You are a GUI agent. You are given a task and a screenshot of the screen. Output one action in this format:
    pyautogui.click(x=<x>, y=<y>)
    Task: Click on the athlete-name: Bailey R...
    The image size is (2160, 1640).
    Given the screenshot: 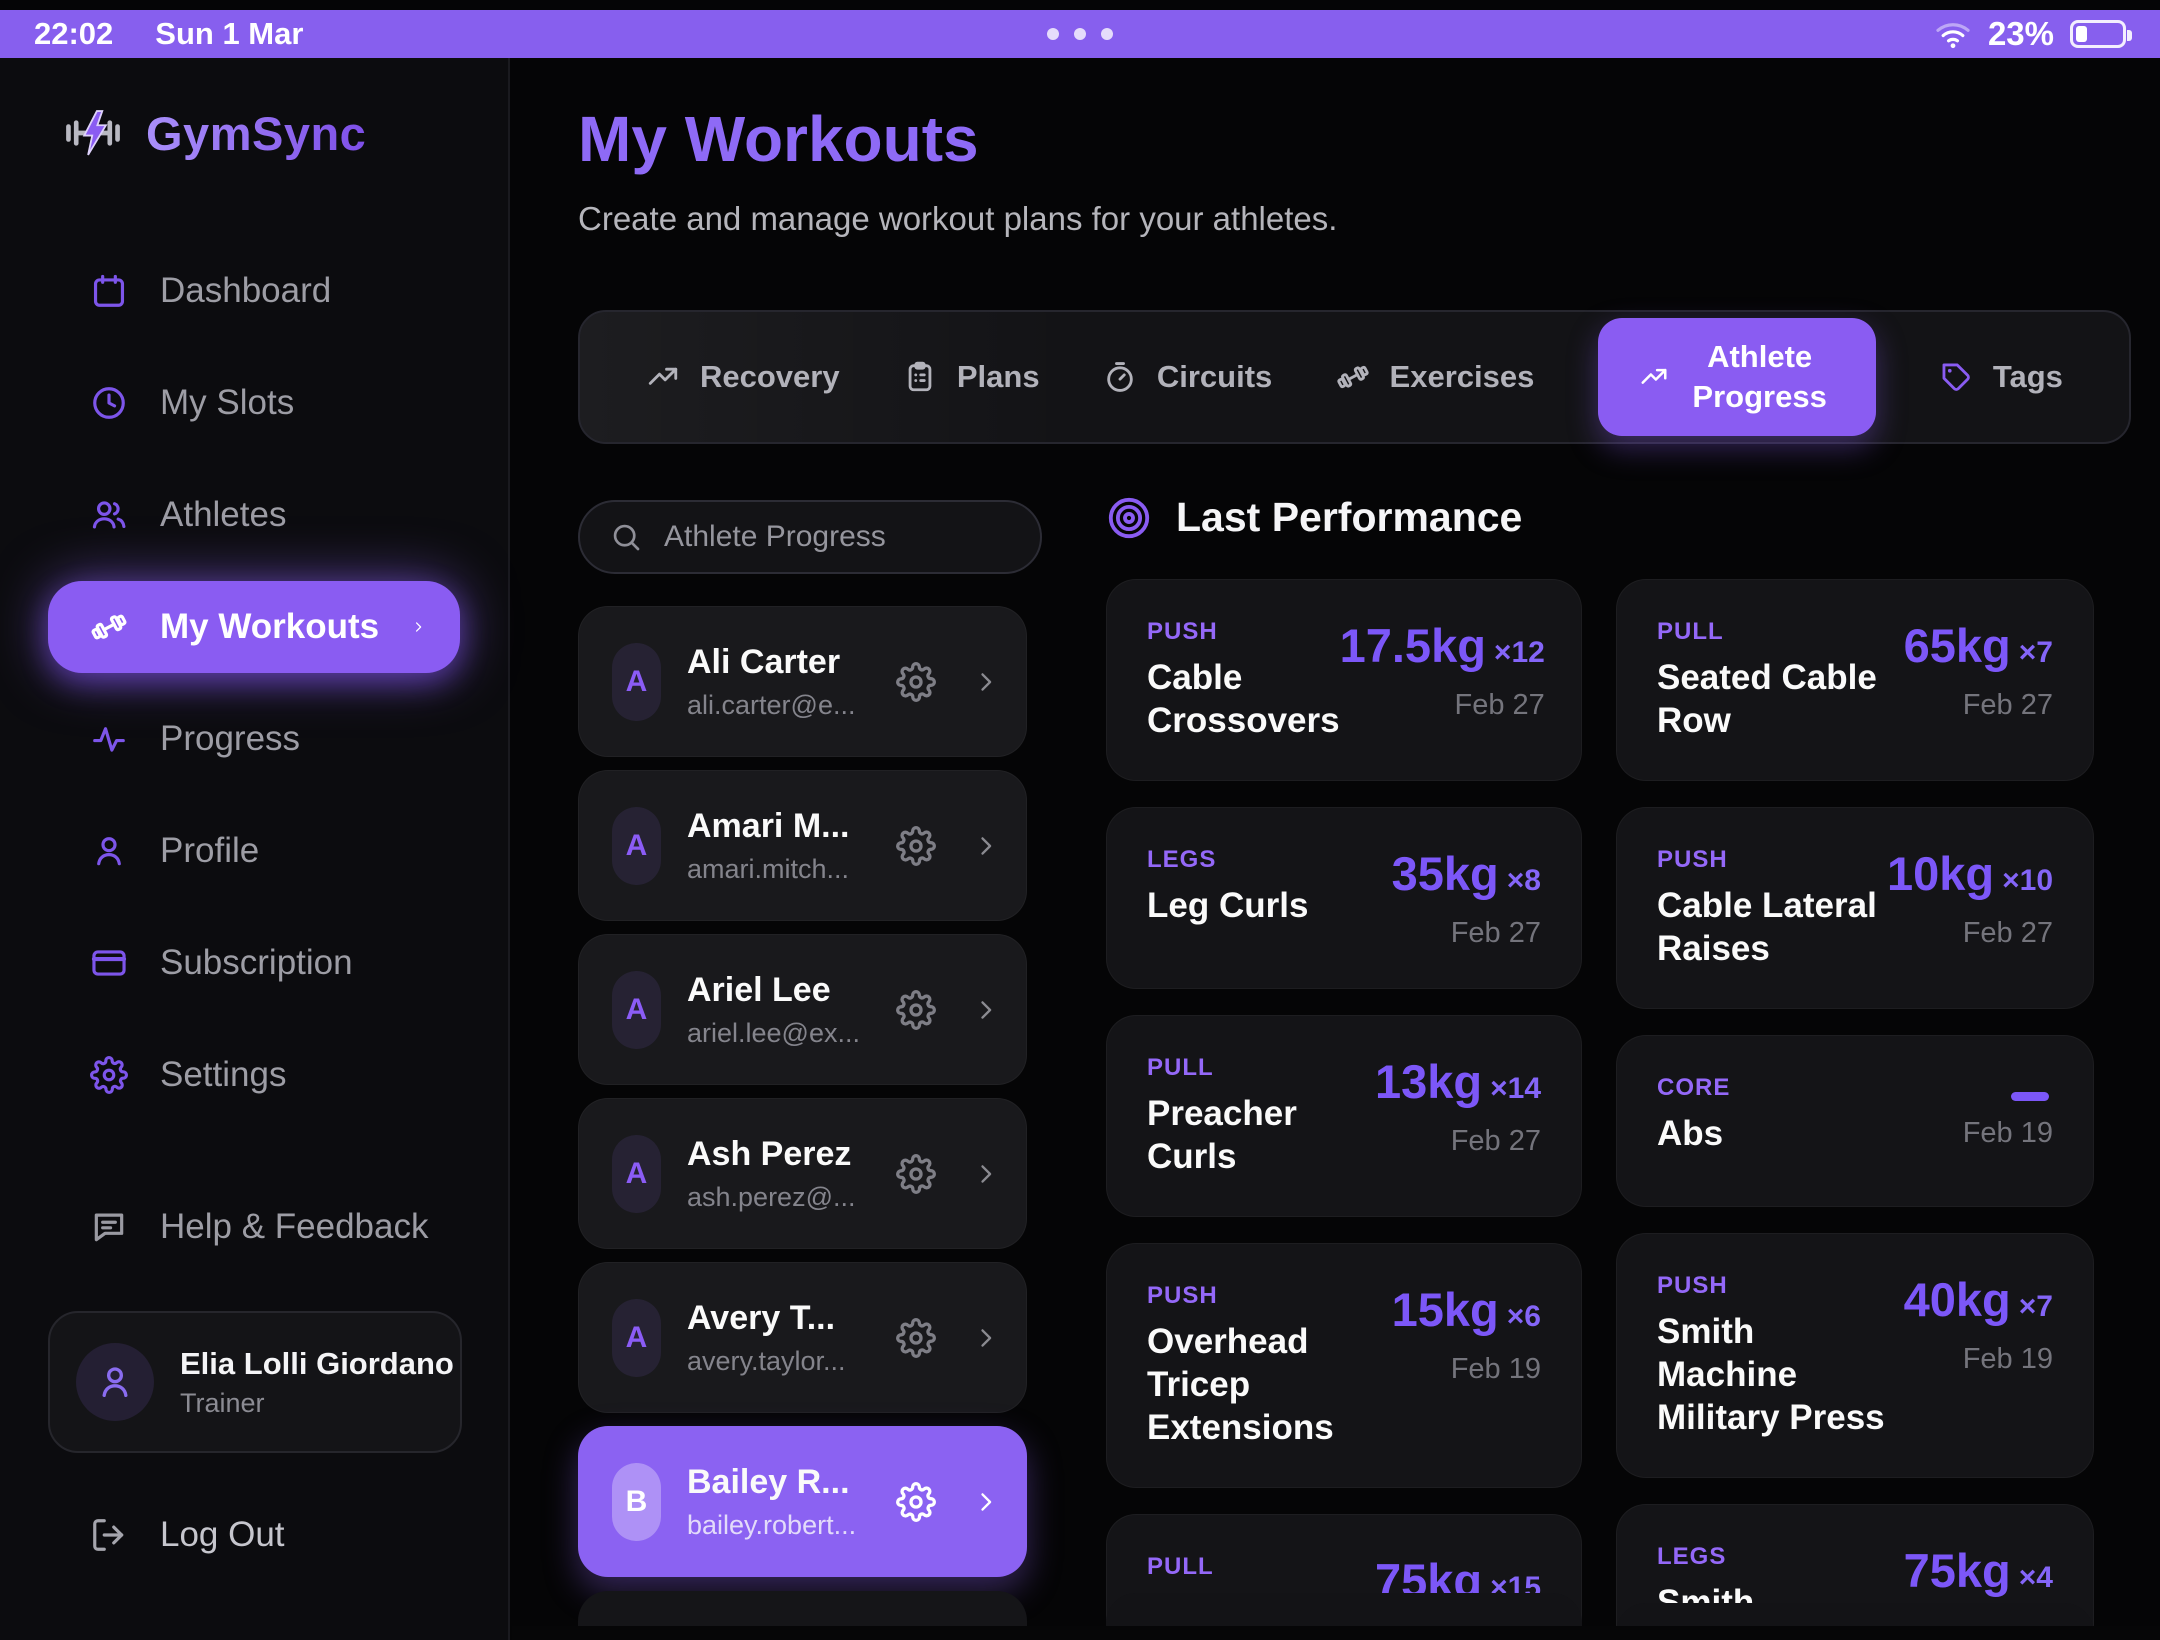 What is the action you would take?
    pyautogui.click(x=768, y=1481)
    